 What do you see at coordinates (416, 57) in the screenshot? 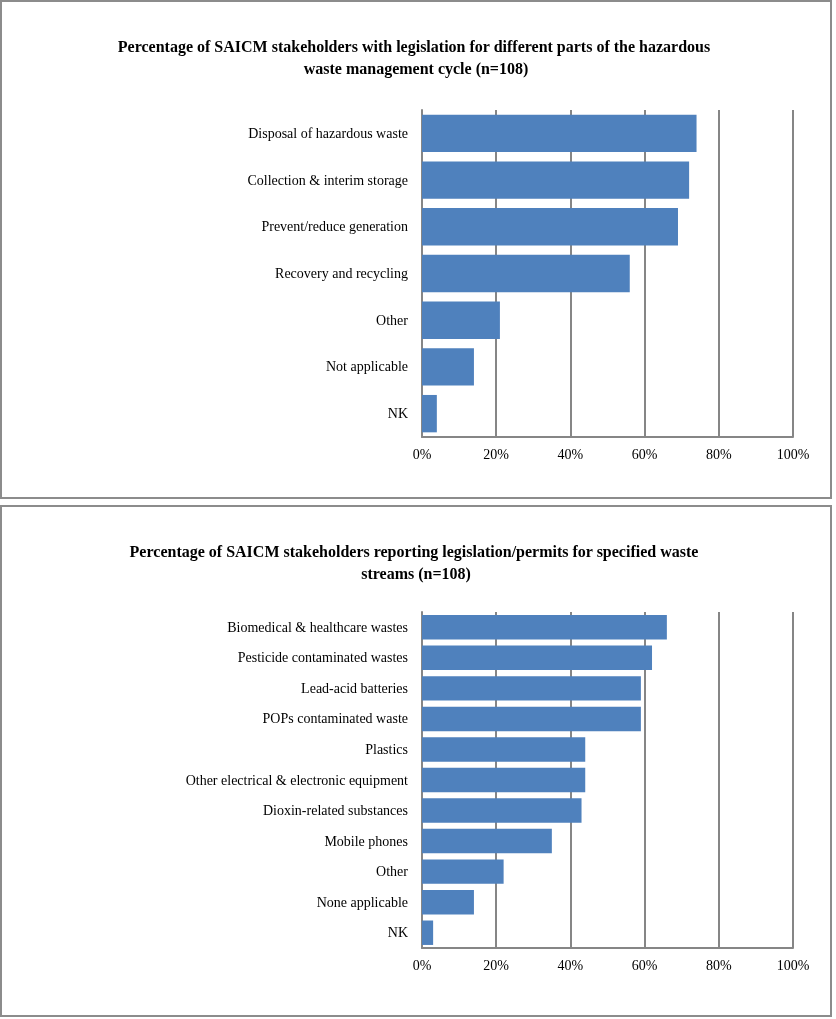
I see `chart-title: Percentage of SAICM stakeholders with legislation for different parts of the hazardous waste management cycle (n=108)` at bounding box center [416, 57].